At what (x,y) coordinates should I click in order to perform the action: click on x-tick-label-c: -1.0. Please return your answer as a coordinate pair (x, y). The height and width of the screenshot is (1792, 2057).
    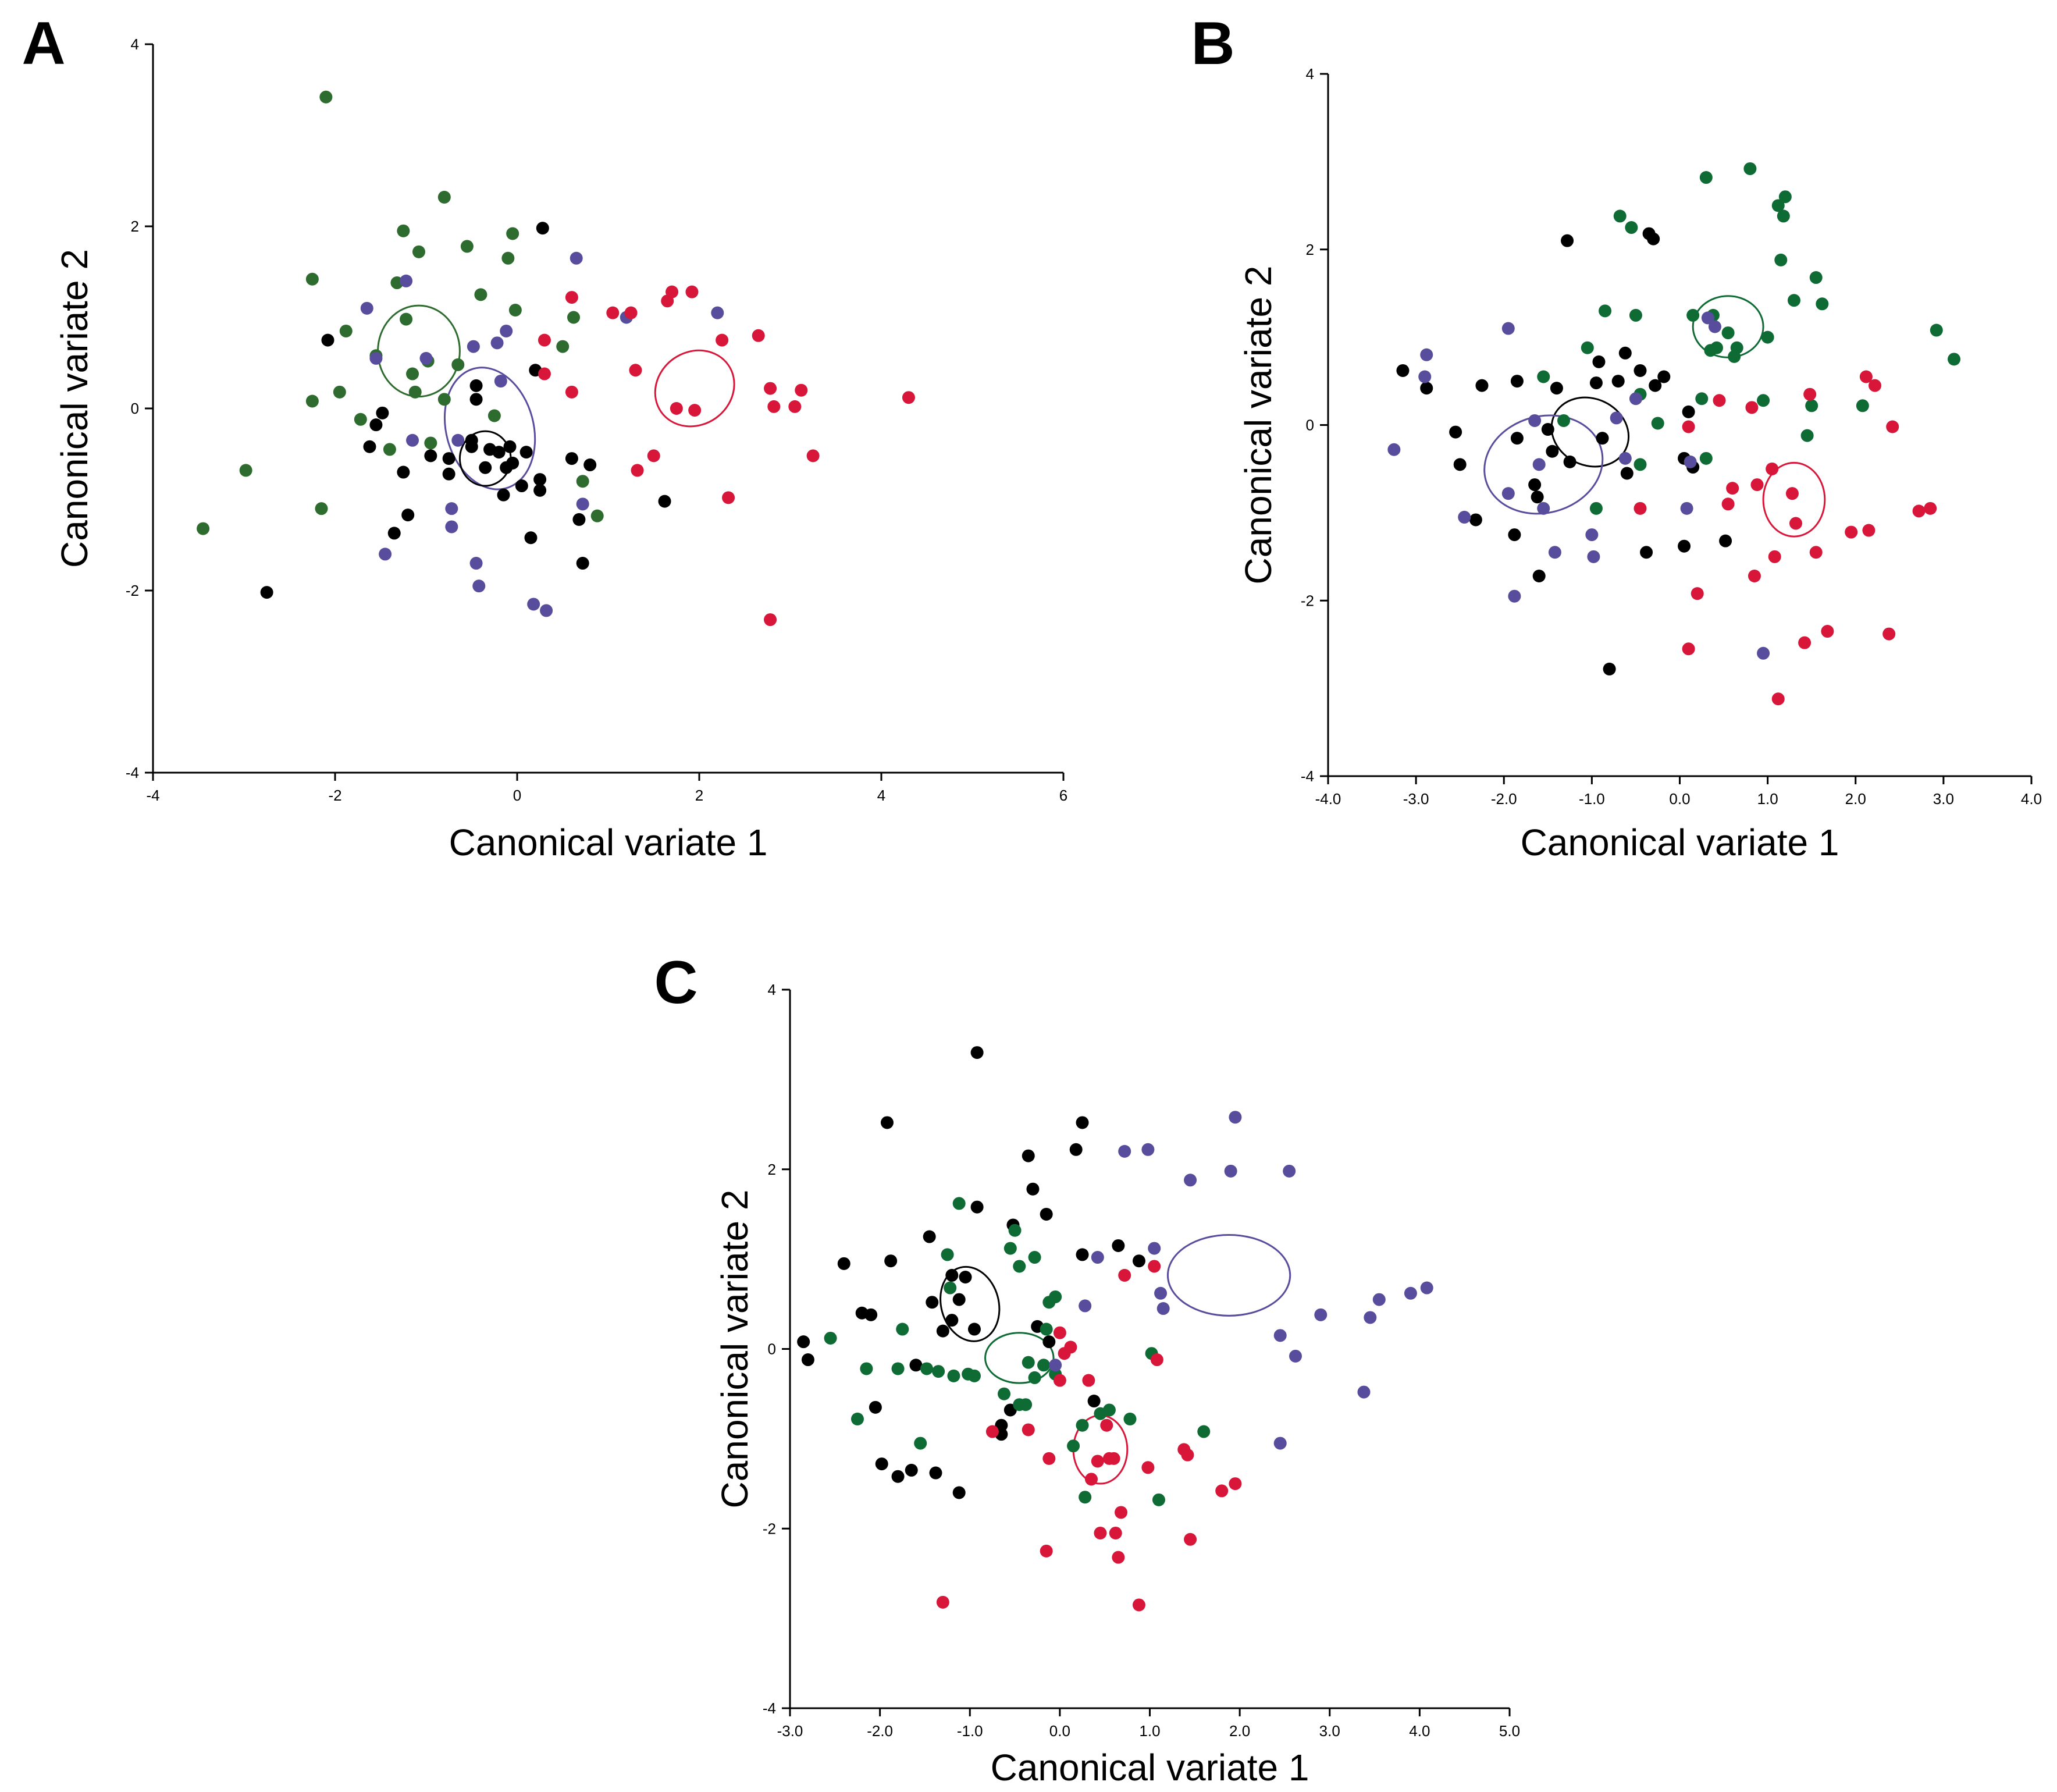
    Looking at the image, I should click on (970, 1731).